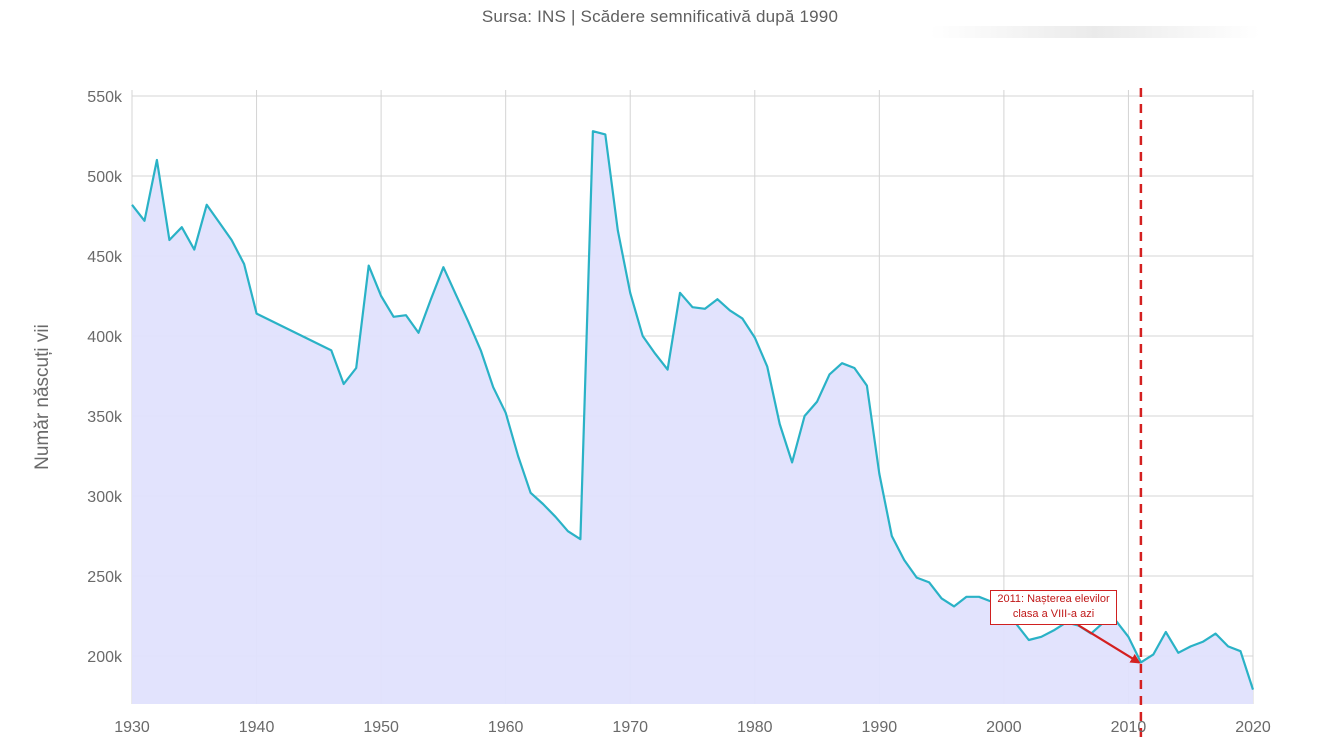 The image size is (1320, 743). Describe the element at coordinates (880, 727) in the screenshot. I see `x-tick-label: 1990` at that location.